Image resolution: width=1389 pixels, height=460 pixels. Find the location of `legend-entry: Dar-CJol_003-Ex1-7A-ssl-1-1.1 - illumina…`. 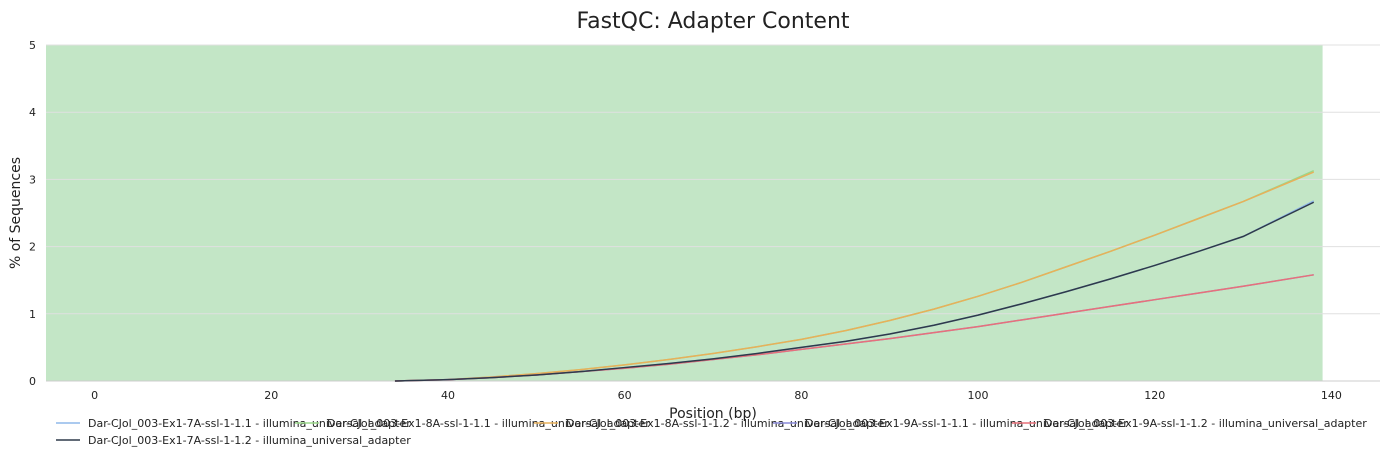

legend-entry: Dar-CJol_003-Ex1-7A-ssl-1-1.1 - illumina… is located at coordinates (249, 423).